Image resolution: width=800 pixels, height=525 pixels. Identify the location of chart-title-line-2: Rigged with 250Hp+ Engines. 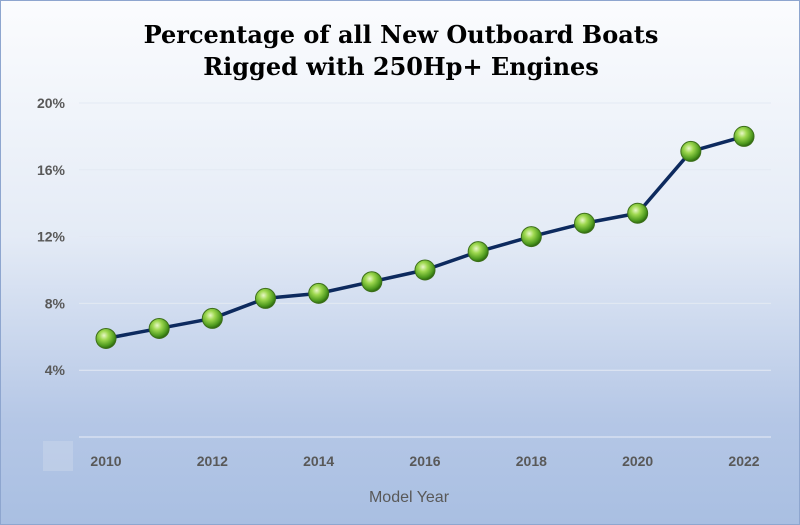
(401, 66).